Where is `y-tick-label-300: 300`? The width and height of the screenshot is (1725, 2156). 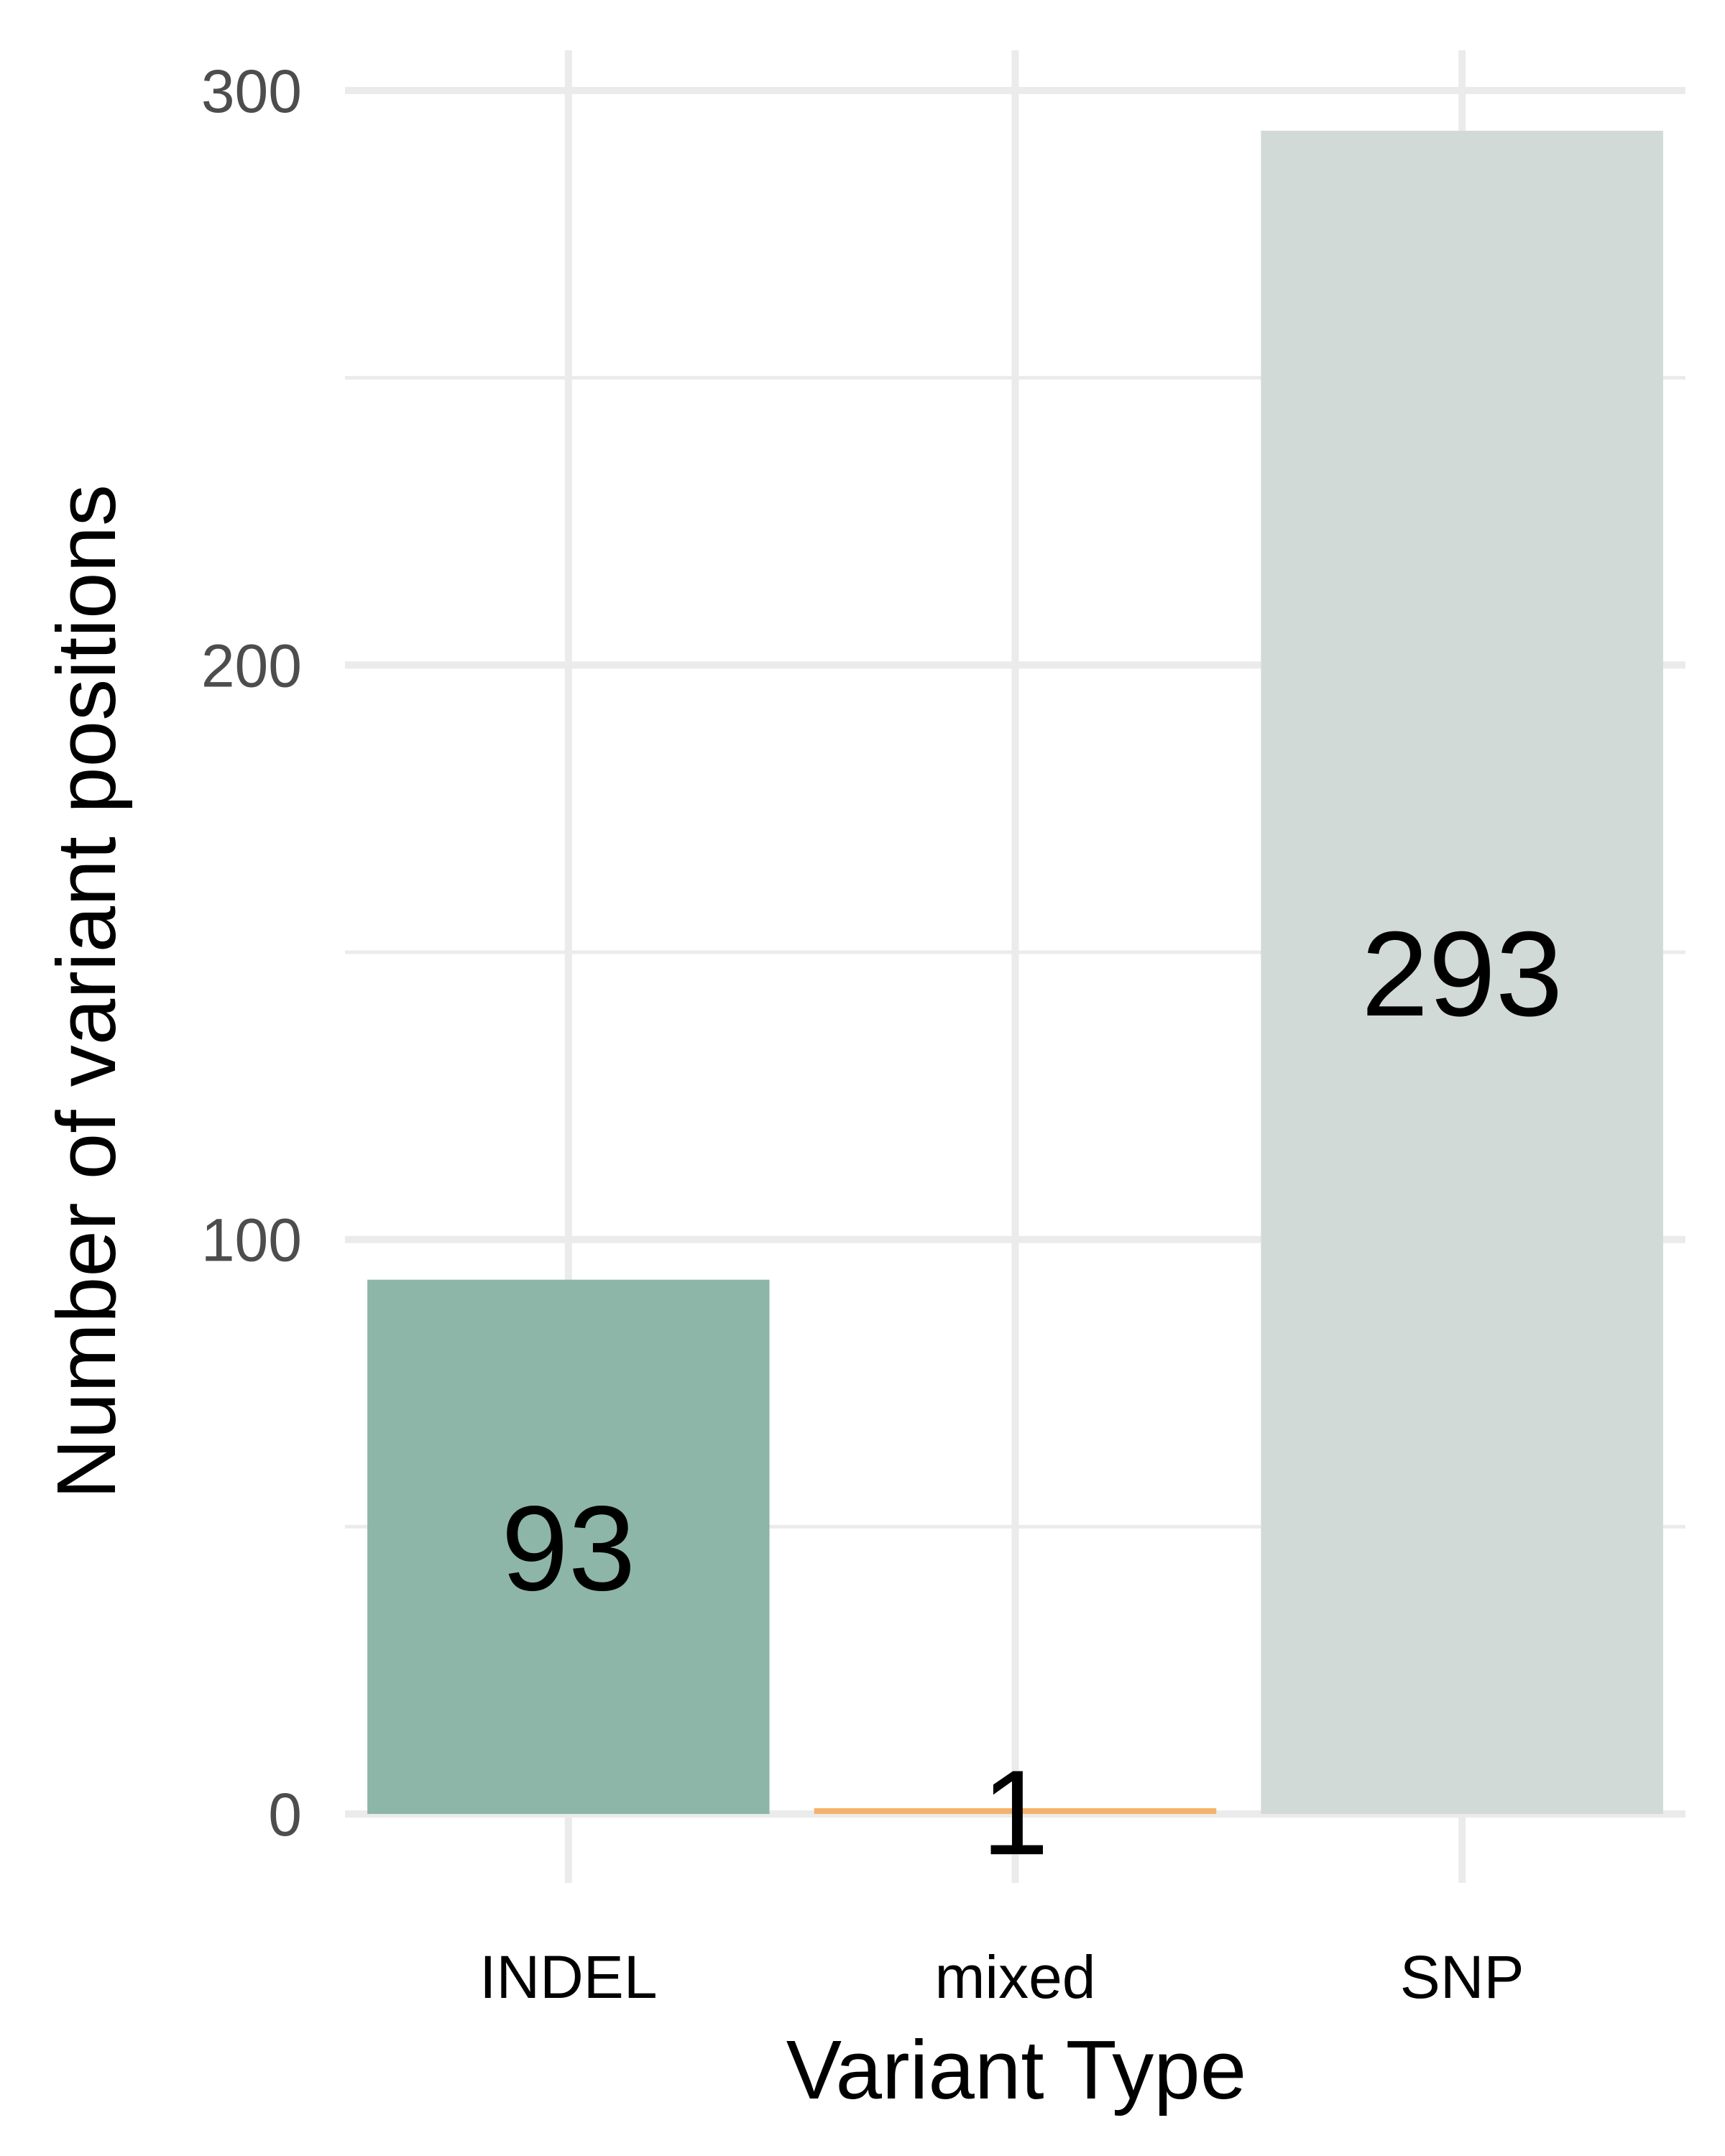 y-tick-label-300: 300 is located at coordinates (251, 91).